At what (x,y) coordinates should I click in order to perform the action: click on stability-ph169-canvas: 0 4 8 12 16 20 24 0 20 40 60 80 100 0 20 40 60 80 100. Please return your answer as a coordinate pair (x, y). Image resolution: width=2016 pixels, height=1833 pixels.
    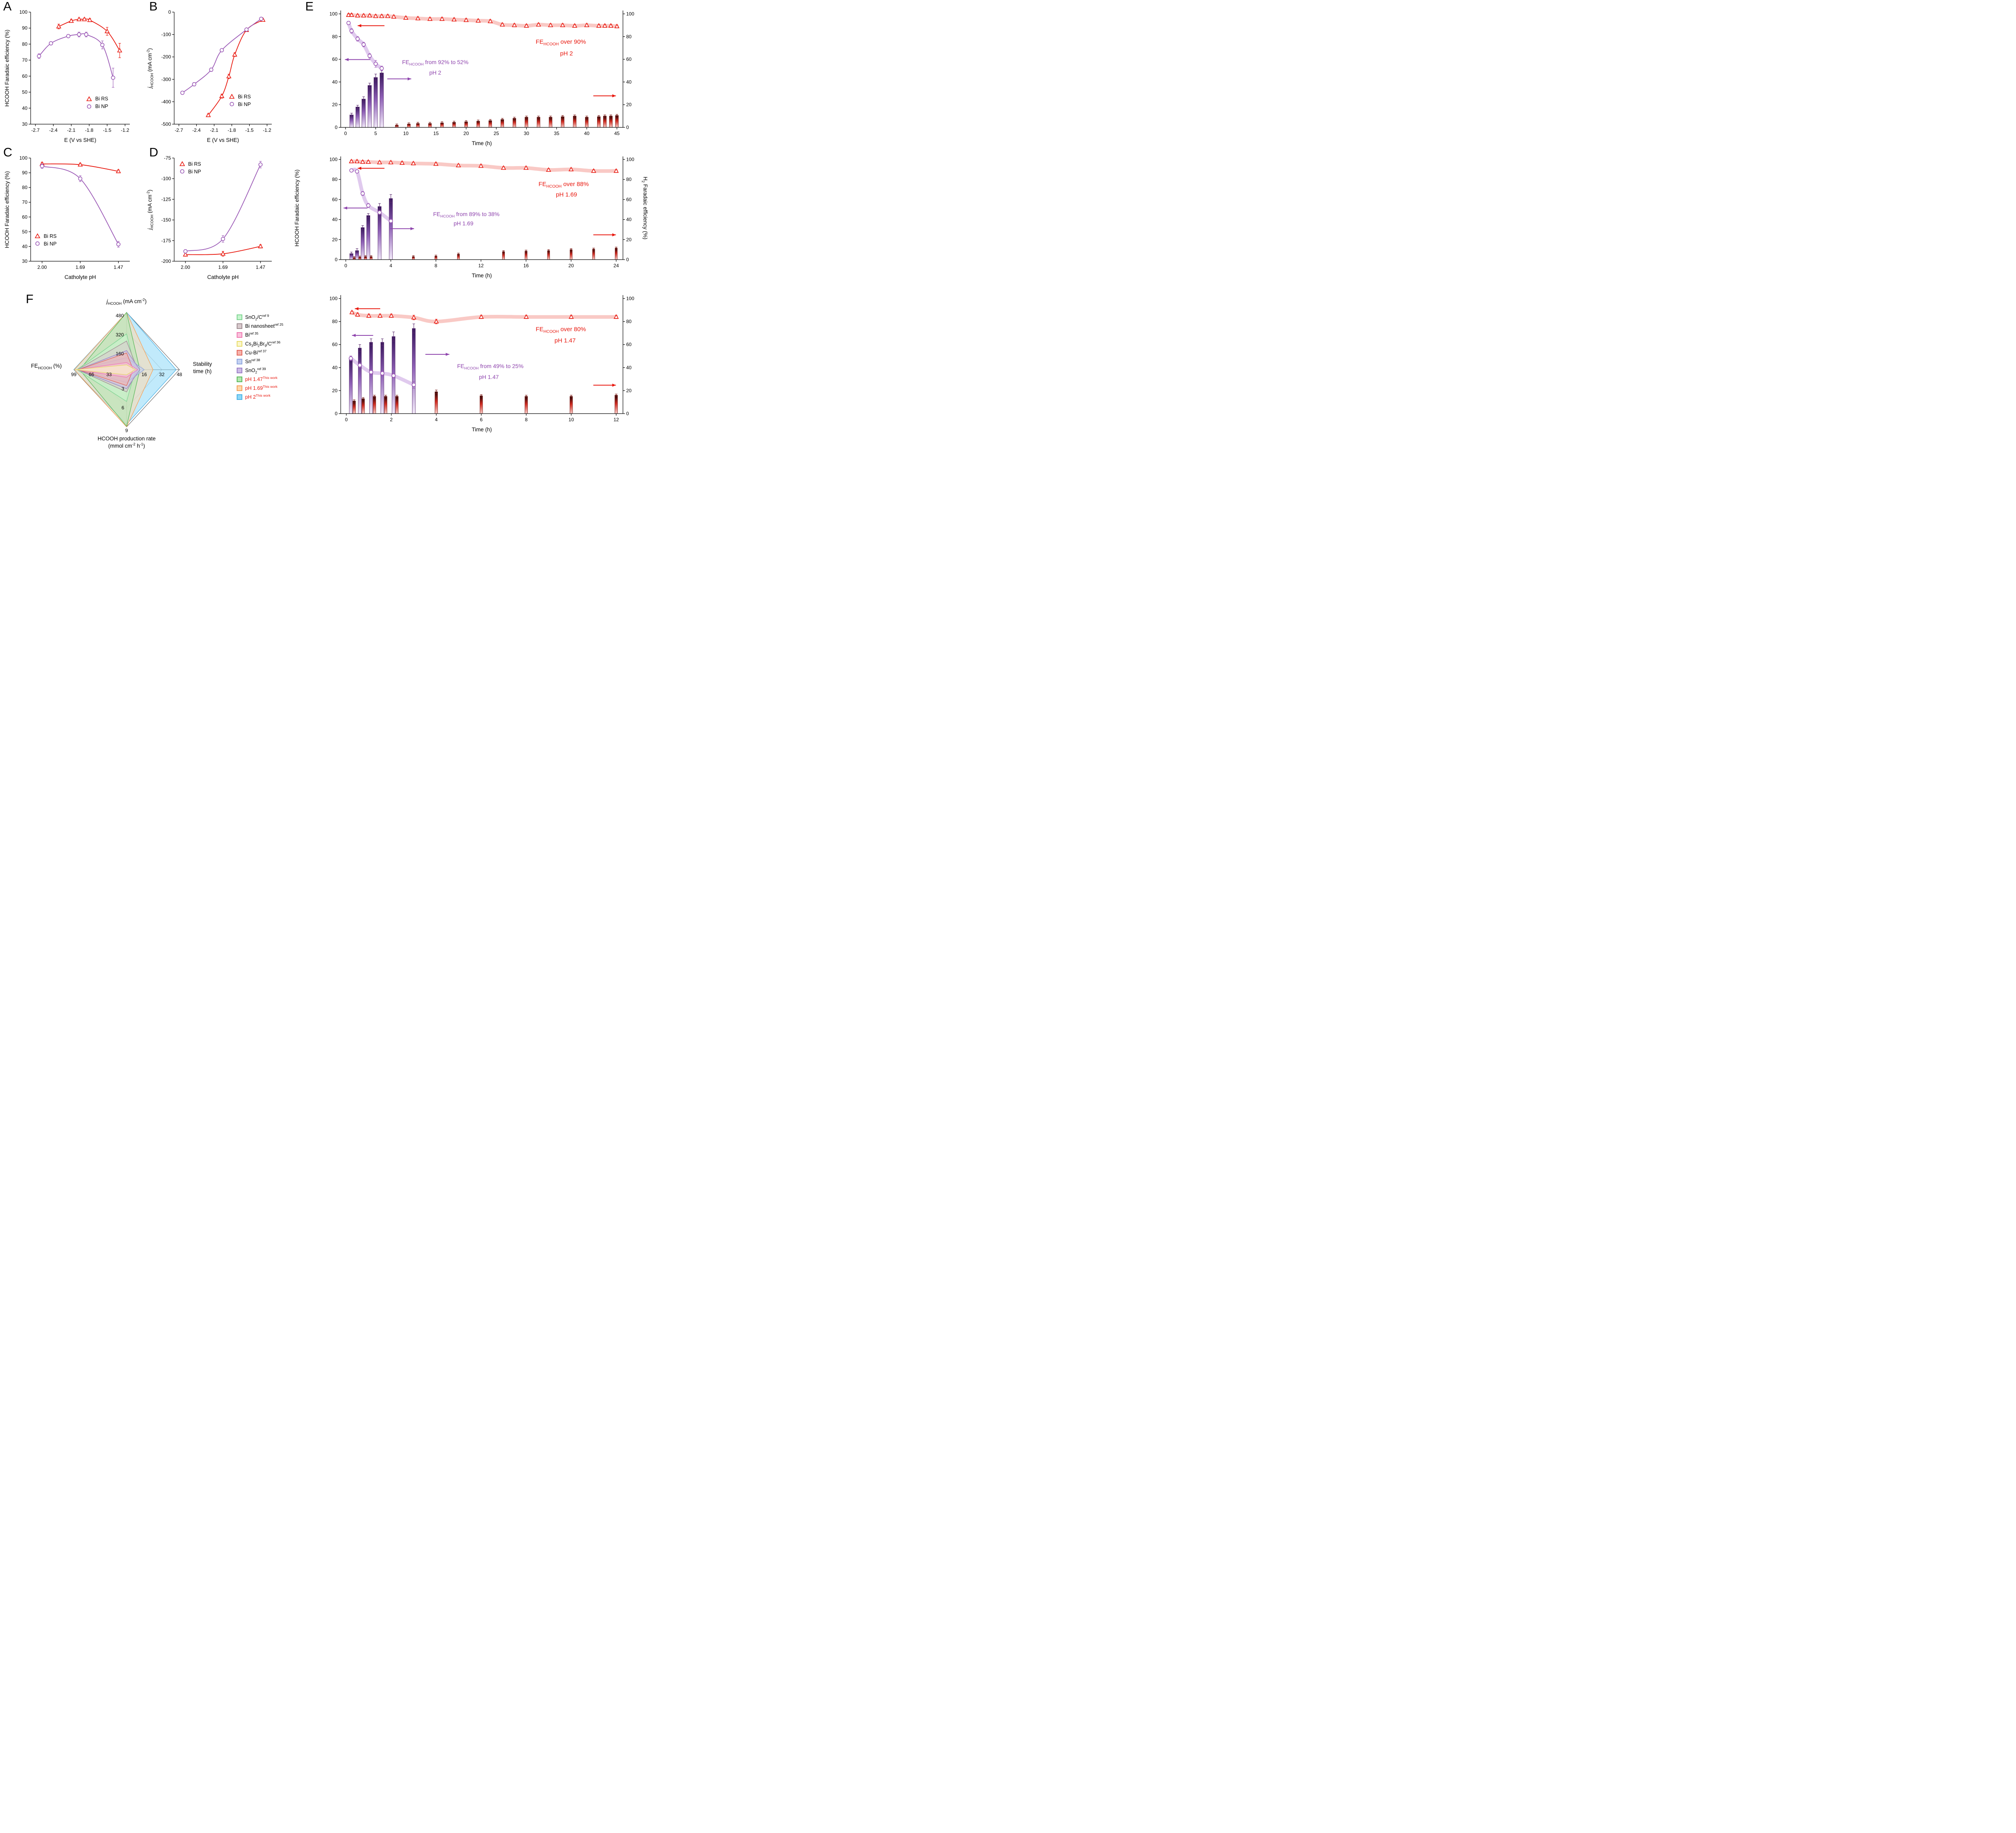
    Looking at the image, I should click on (482, 212).